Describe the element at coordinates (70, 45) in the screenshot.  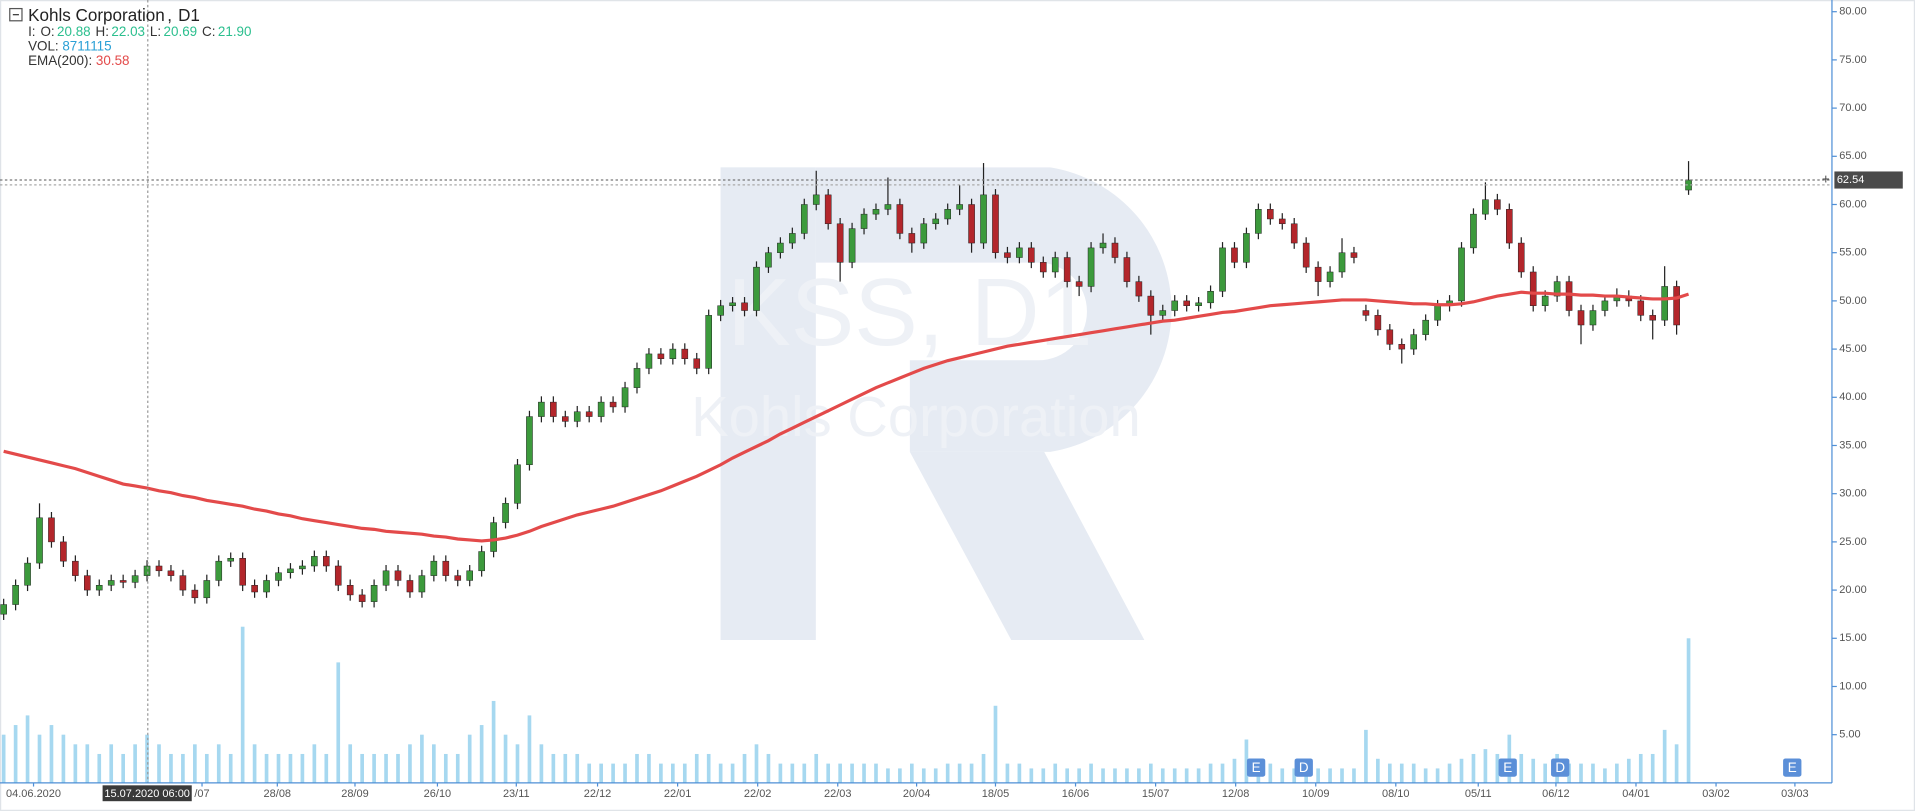
I see `legend-volume: VOL: 8711115` at that location.